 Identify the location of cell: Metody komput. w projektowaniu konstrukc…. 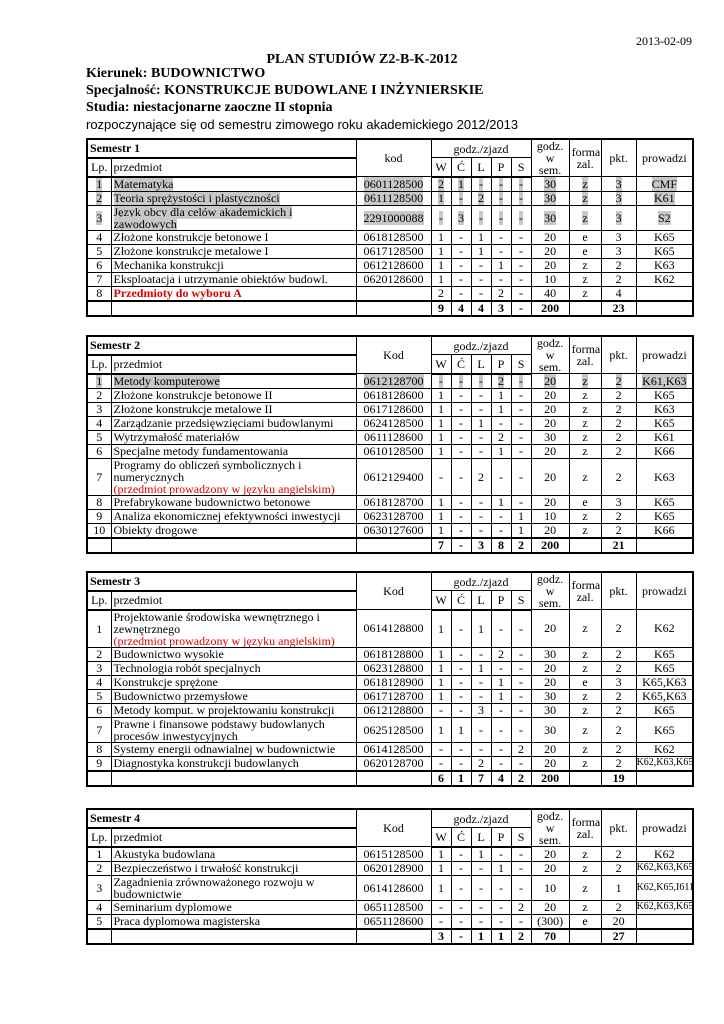
(233, 710).